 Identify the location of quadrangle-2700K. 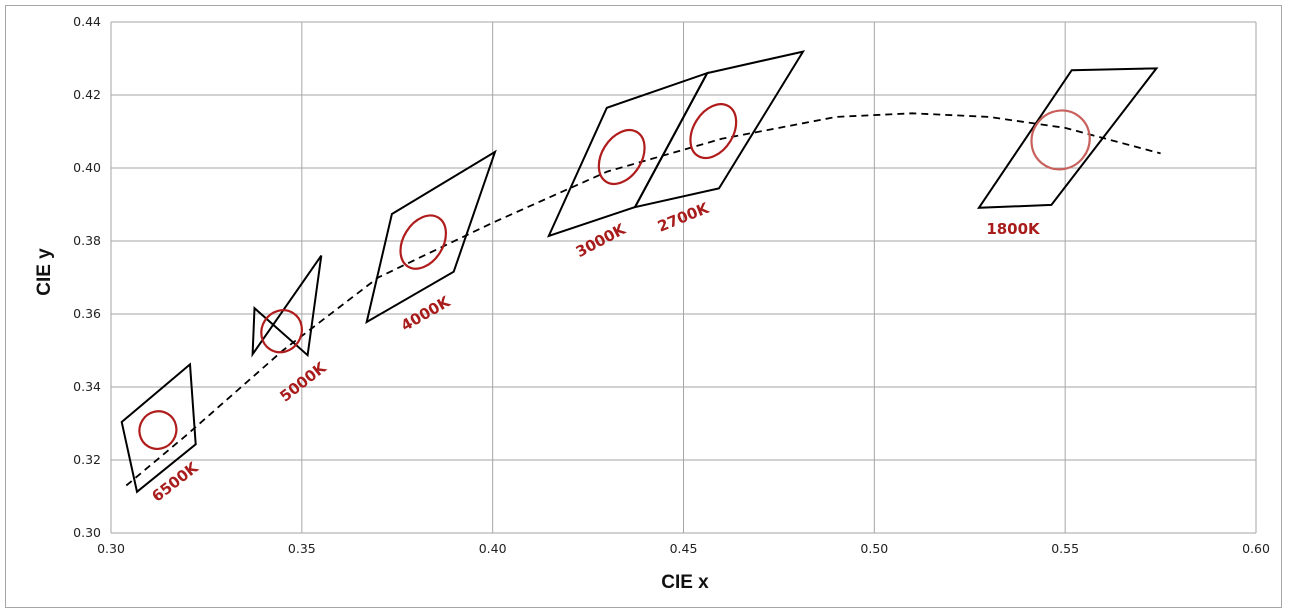
(719, 129).